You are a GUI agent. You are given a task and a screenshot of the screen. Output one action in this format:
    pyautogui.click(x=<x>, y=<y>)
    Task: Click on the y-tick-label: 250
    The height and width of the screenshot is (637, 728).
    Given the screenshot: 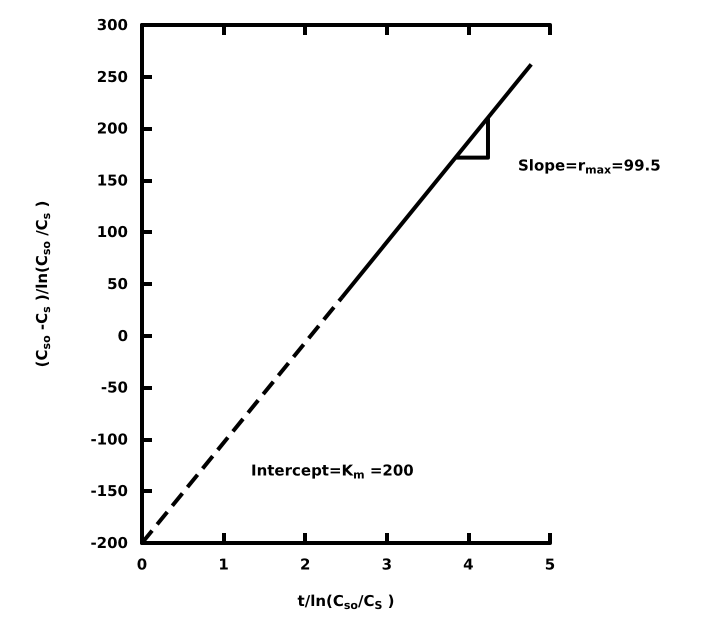 What is the action you would take?
    pyautogui.click(x=112, y=77)
    